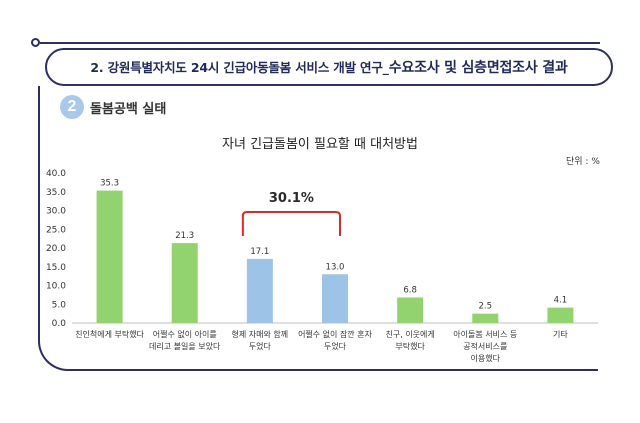 Image resolution: width=640 pixels, height=423 pixels. Describe the element at coordinates (485, 334) in the screenshot. I see `category-label-6: 아이돌봄 서비스 등` at that location.